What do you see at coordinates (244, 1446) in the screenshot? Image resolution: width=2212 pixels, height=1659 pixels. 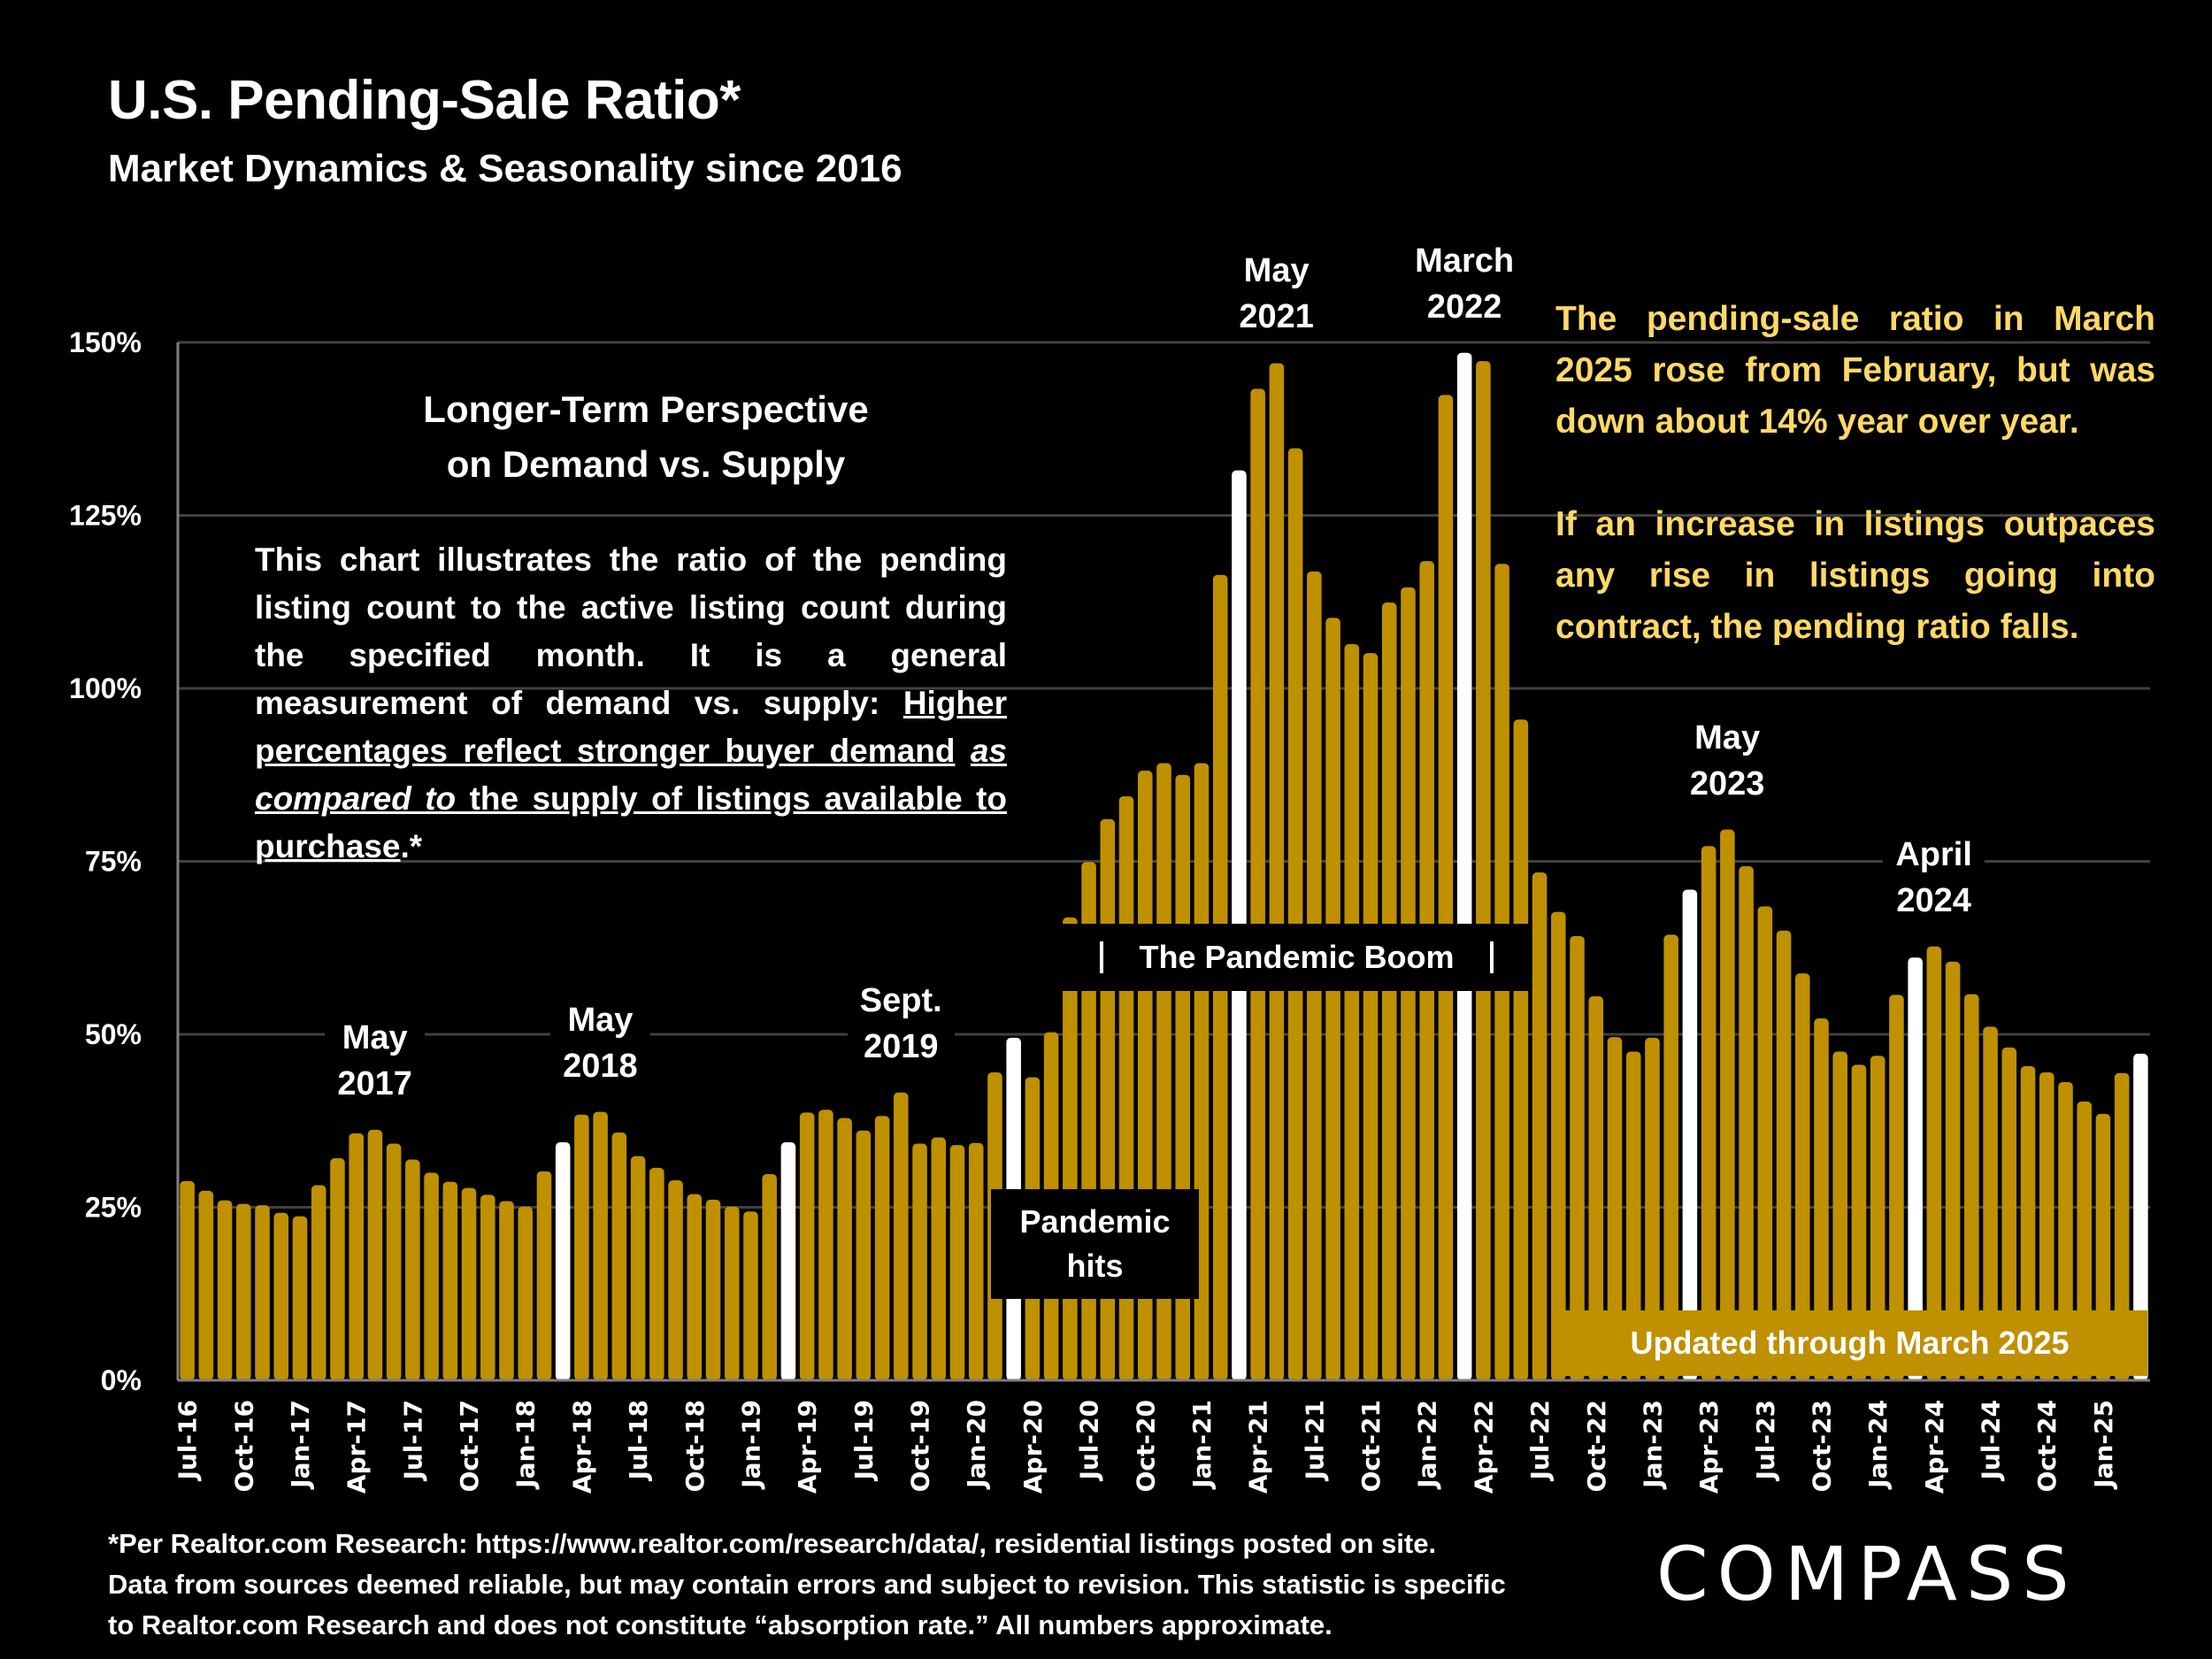 I see `x-tick-label: Oct-16` at bounding box center [244, 1446].